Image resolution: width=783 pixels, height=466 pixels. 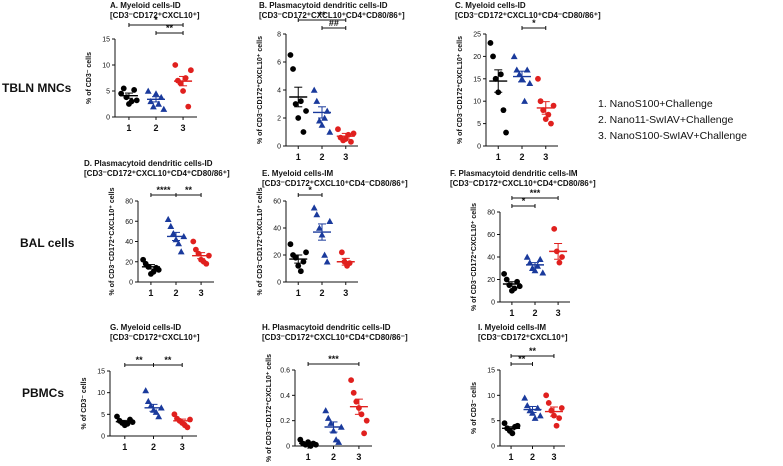 I want to click on y-tick-label: 2, so click(x=279, y=119).